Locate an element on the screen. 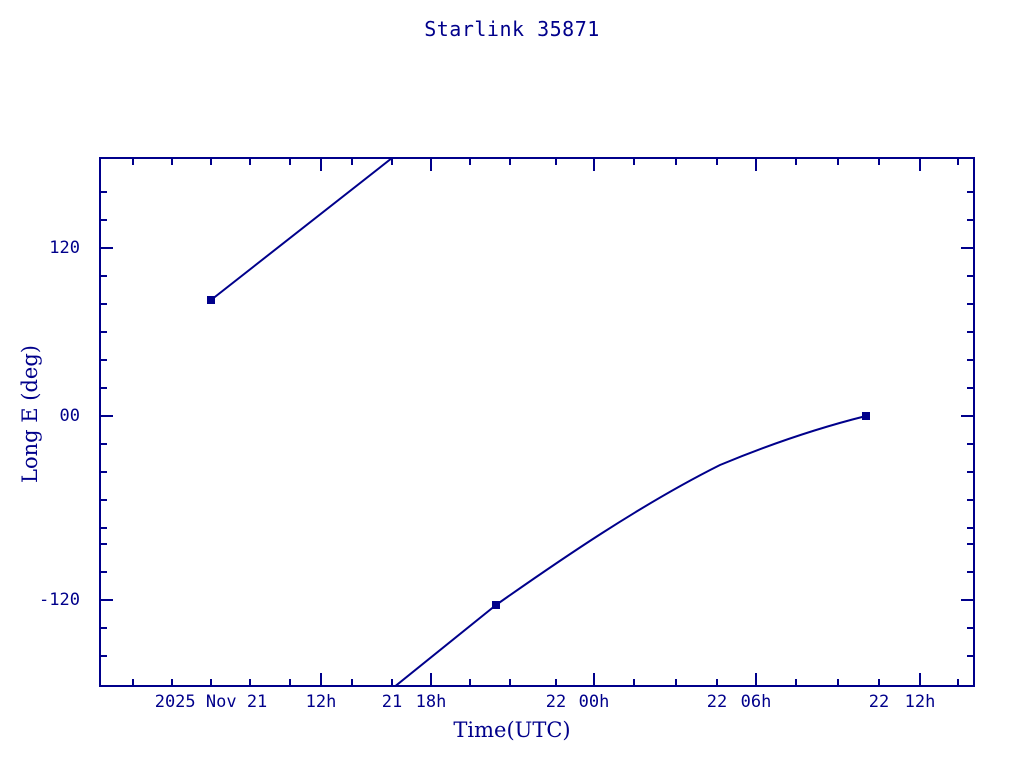 This screenshot has height=768, width=1024. x-tick-label-4: 22 is located at coordinates (556, 702).